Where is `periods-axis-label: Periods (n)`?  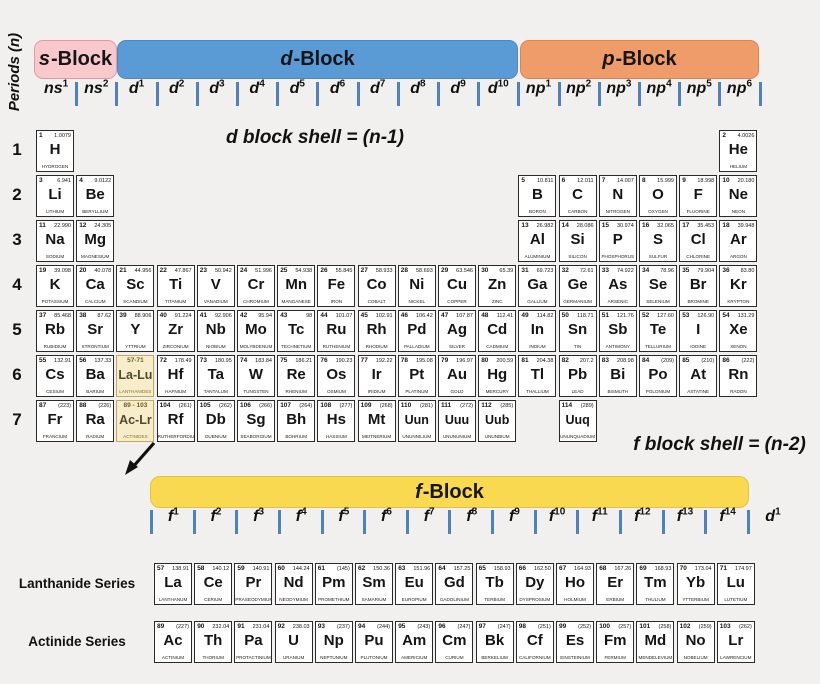 periods-axis-label: Periods (n) is located at coordinates (14, 72).